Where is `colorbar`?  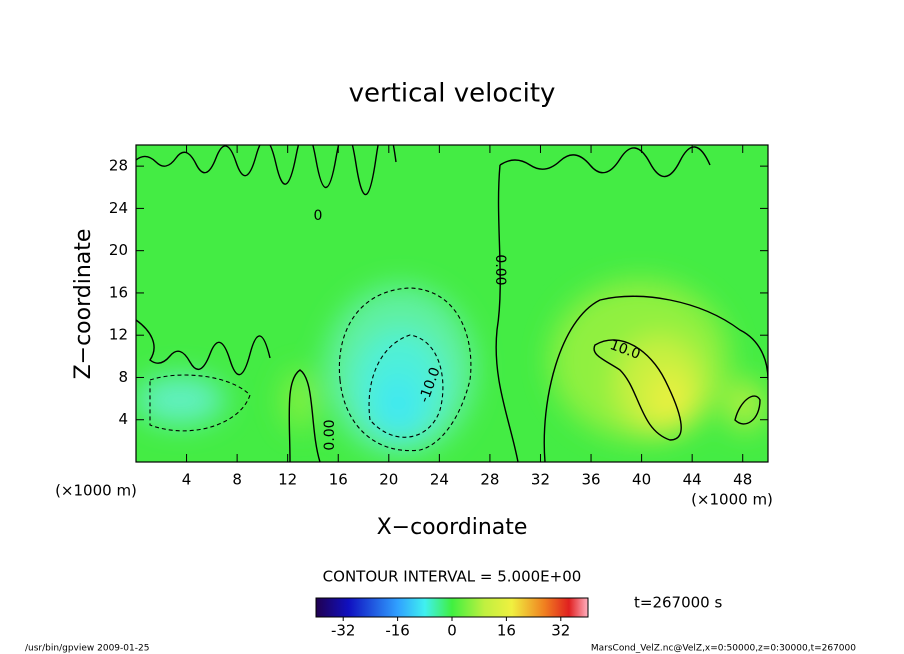
colorbar is located at coordinates (452, 607).